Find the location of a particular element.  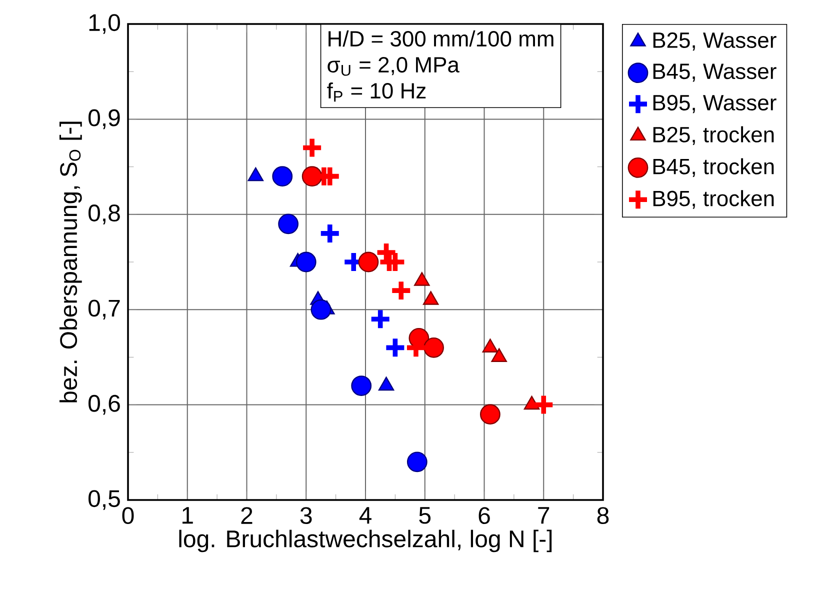

legend-label: B25, Wasser is located at coordinates (714, 41).